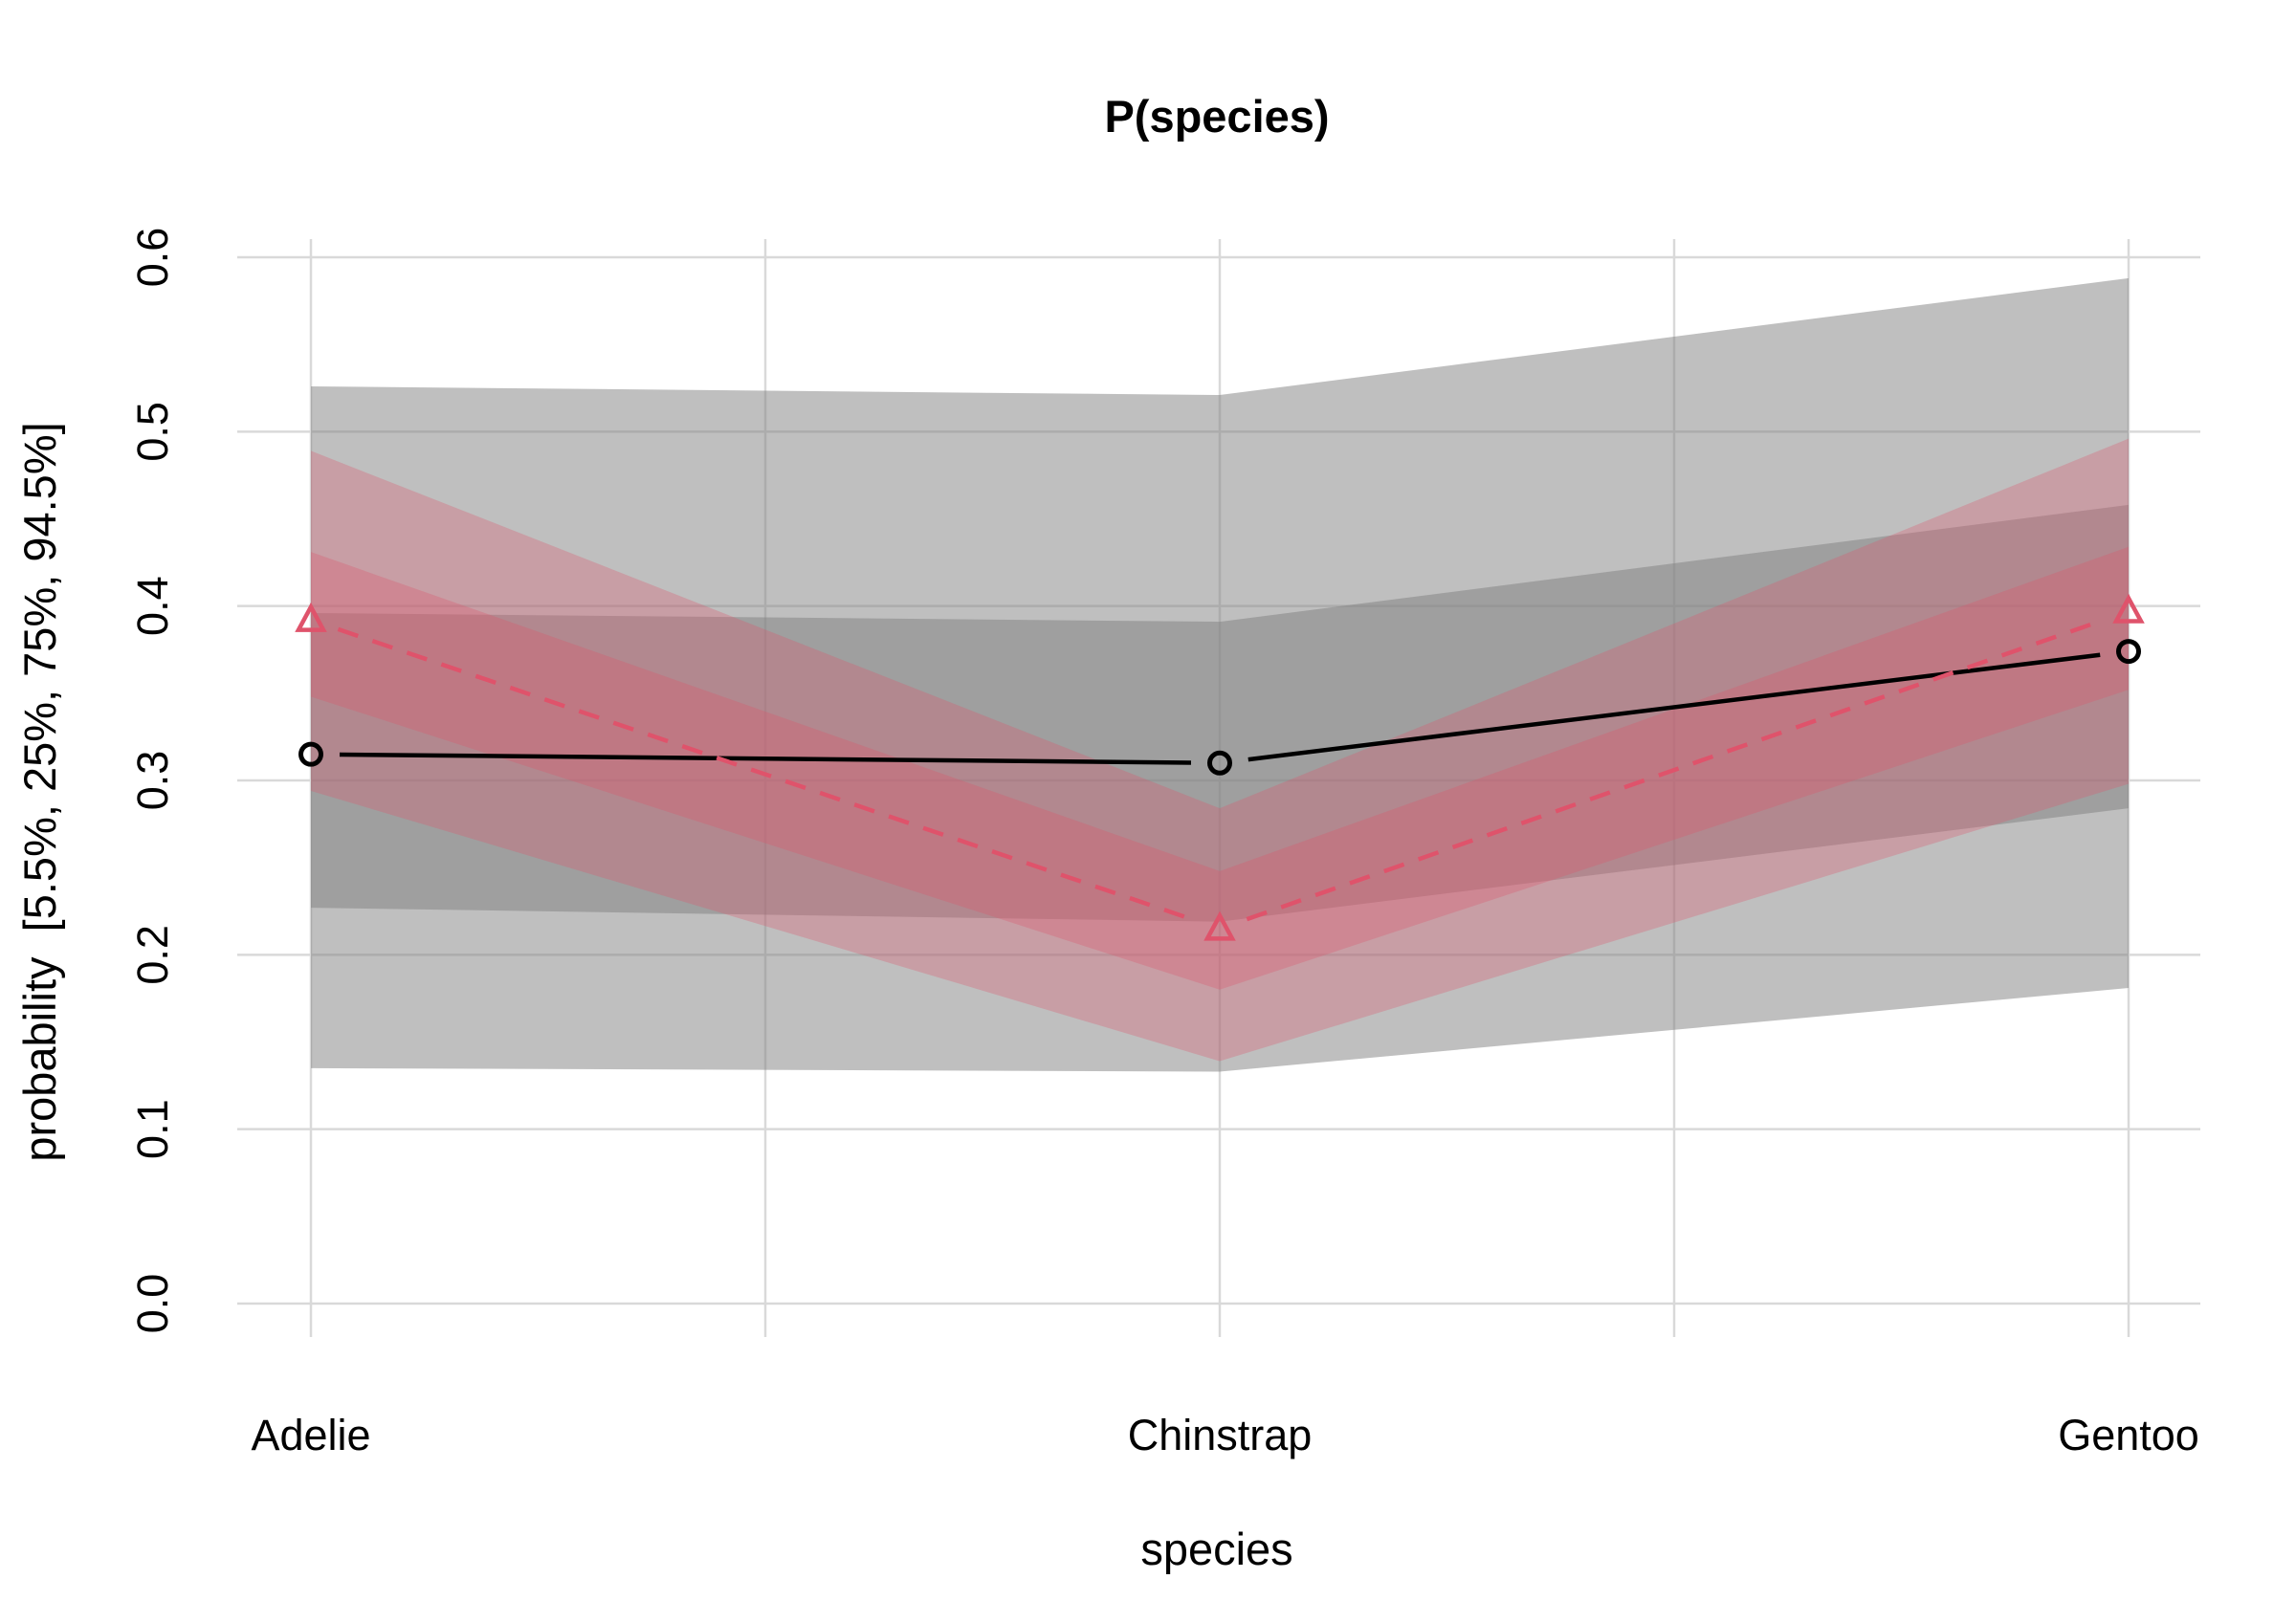 The width and height of the screenshot is (2296, 1623). What do you see at coordinates (153, 1304) in the screenshot?
I see `y-tick-label: 0.0` at bounding box center [153, 1304].